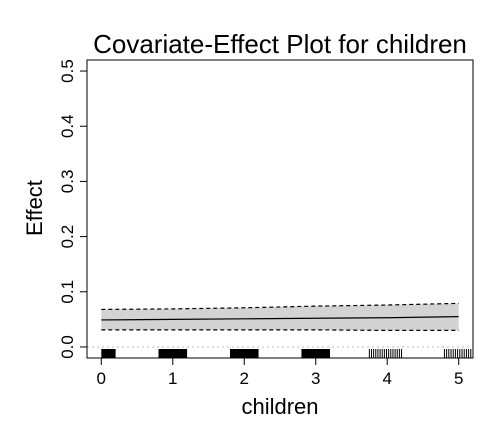 This screenshot has height=432, width=504. What do you see at coordinates (67, 71) in the screenshot?
I see `y-tick-label: 0.5` at bounding box center [67, 71].